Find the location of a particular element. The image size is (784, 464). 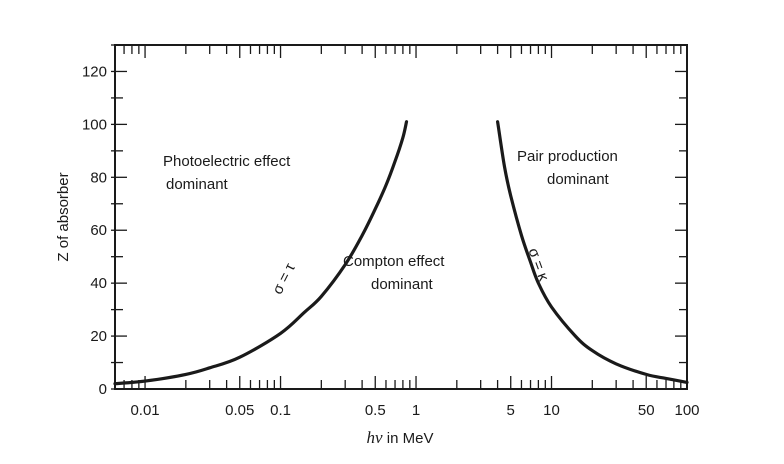

region-label-photo-line2: dominant is located at coordinates (197, 184).